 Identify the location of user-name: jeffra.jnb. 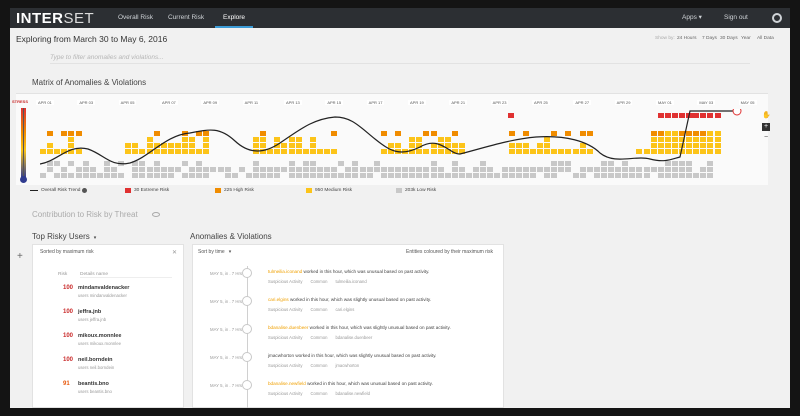
(90, 312).